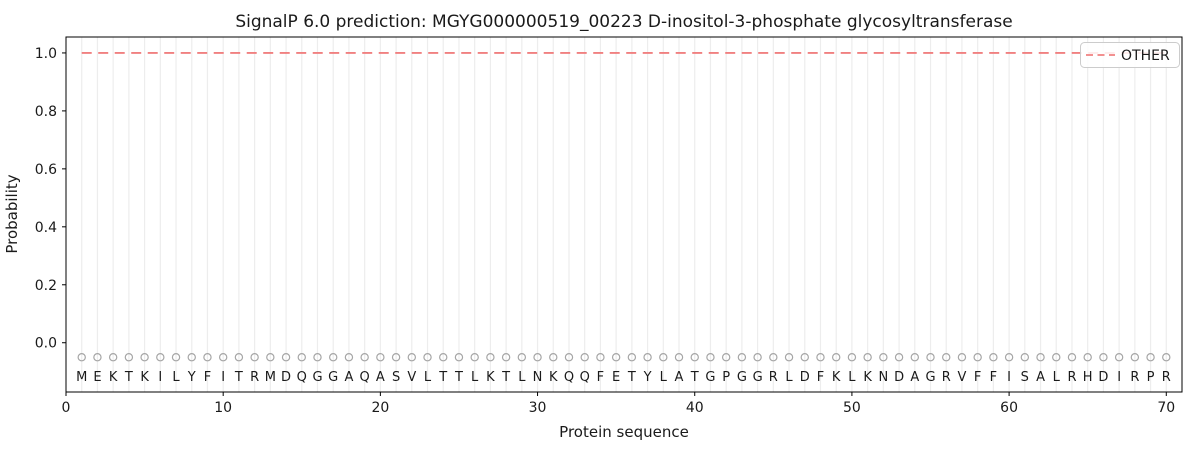 The width and height of the screenshot is (1200, 450). I want to click on residue-letter: F, so click(207, 377).